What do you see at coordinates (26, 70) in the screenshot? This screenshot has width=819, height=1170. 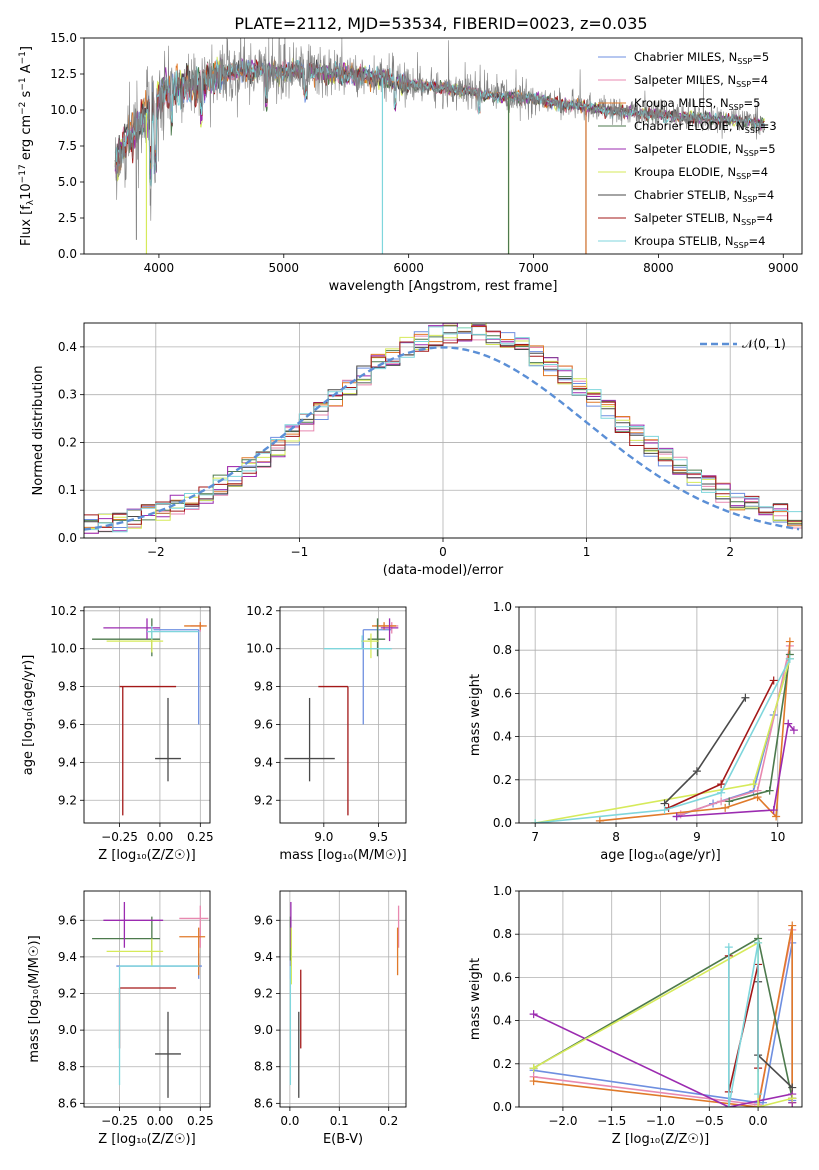 I see `y-axis-label-part: A` at bounding box center [26, 70].